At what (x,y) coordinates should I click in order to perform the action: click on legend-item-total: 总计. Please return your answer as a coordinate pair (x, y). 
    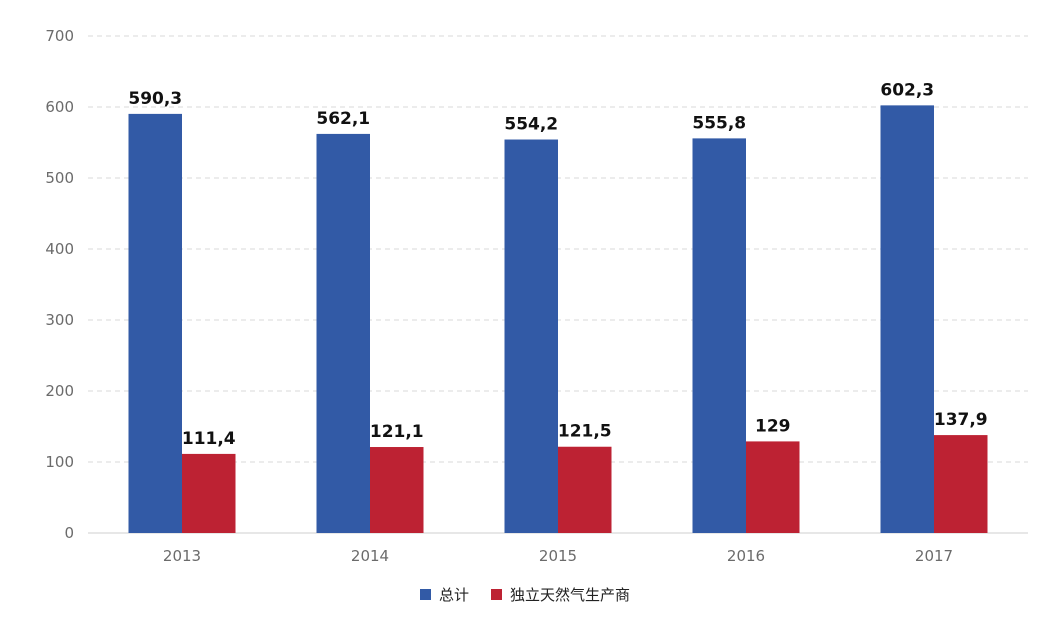
    Looking at the image, I should click on (444, 594).